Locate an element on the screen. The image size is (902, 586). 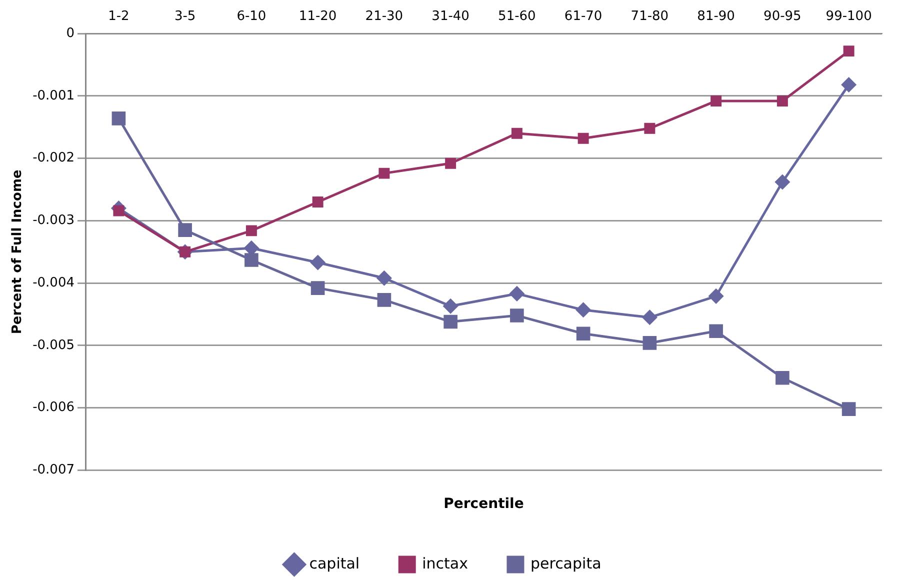
y-tick-label: 0 is located at coordinates (70, 33).